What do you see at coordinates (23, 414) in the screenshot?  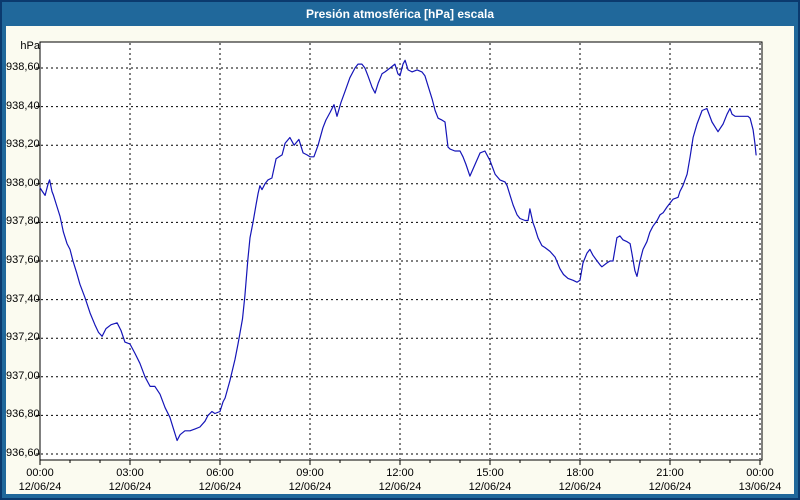 I see `y-tick-label: 936,80` at bounding box center [23, 414].